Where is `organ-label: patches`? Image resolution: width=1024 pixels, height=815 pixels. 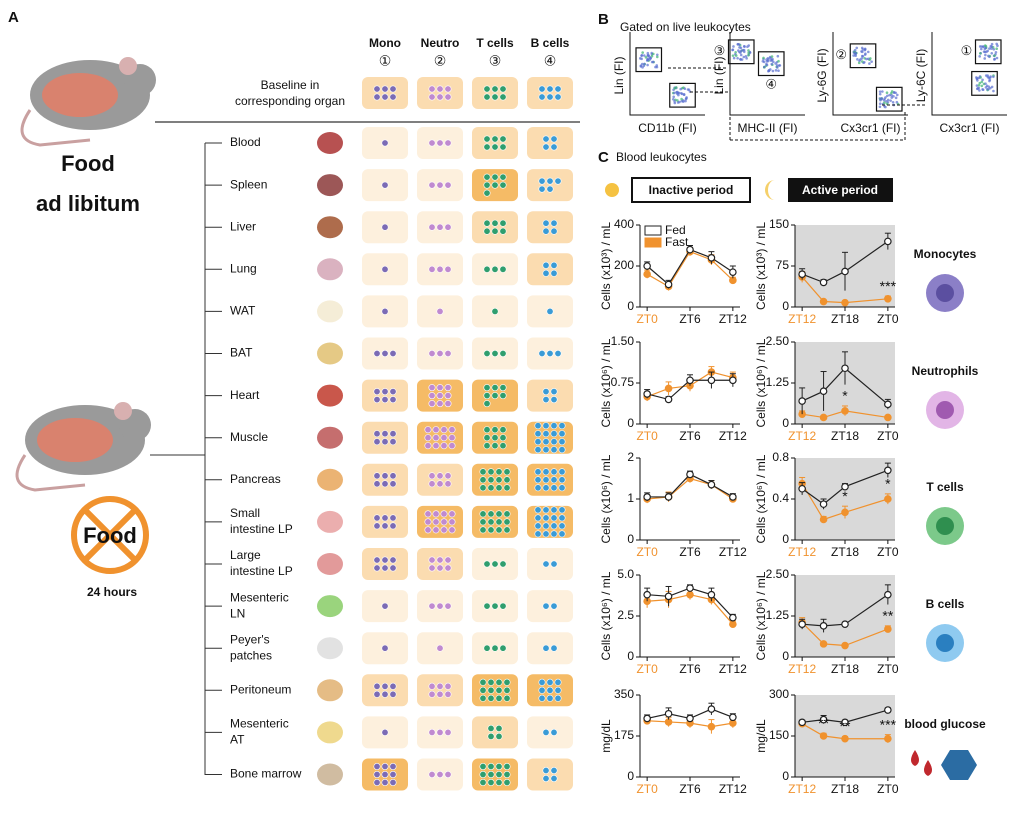 organ-label: patches is located at coordinates (251, 655).